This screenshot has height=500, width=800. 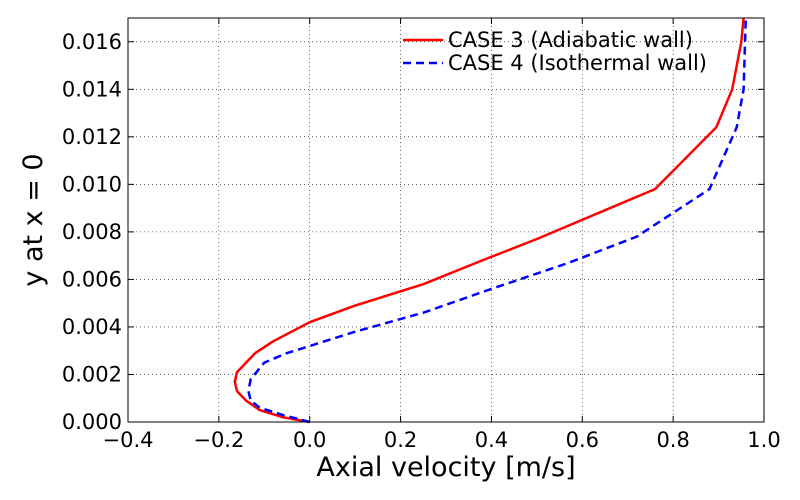 I want to click on y-tick-label: 0.008, so click(x=92, y=232).